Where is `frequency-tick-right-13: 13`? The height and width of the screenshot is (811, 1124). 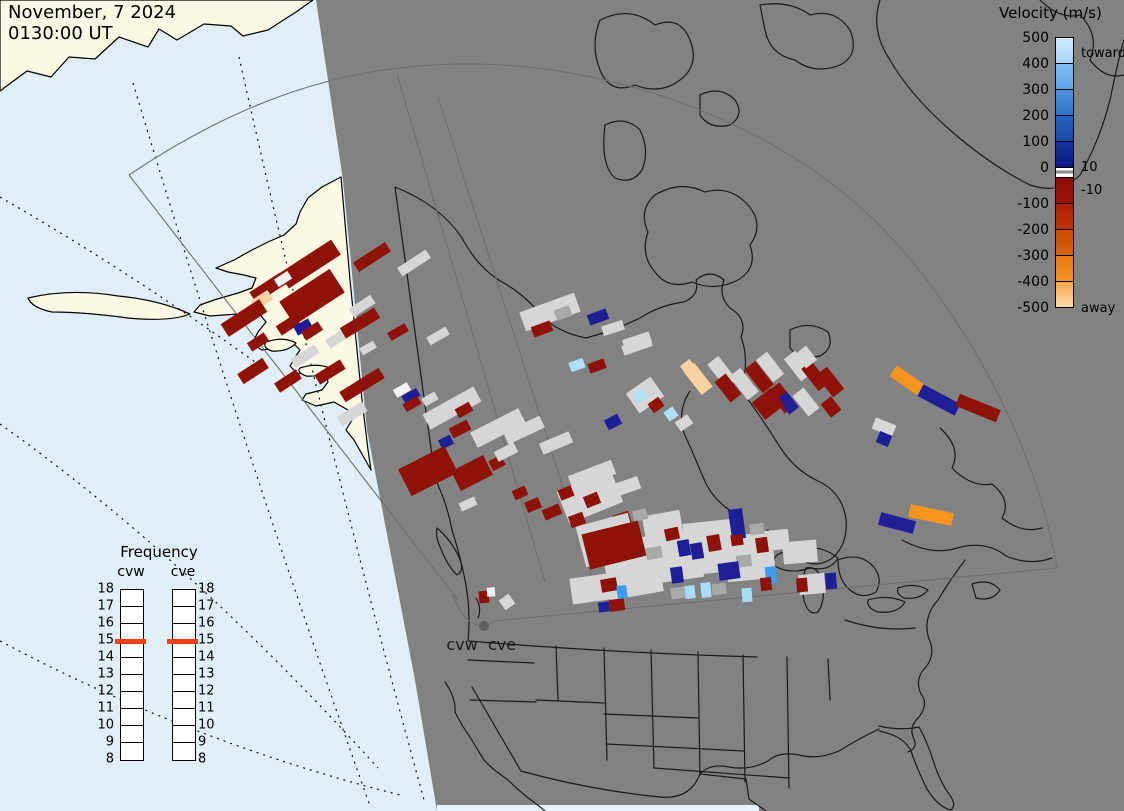 frequency-tick-right-13: 13 is located at coordinates (206, 674).